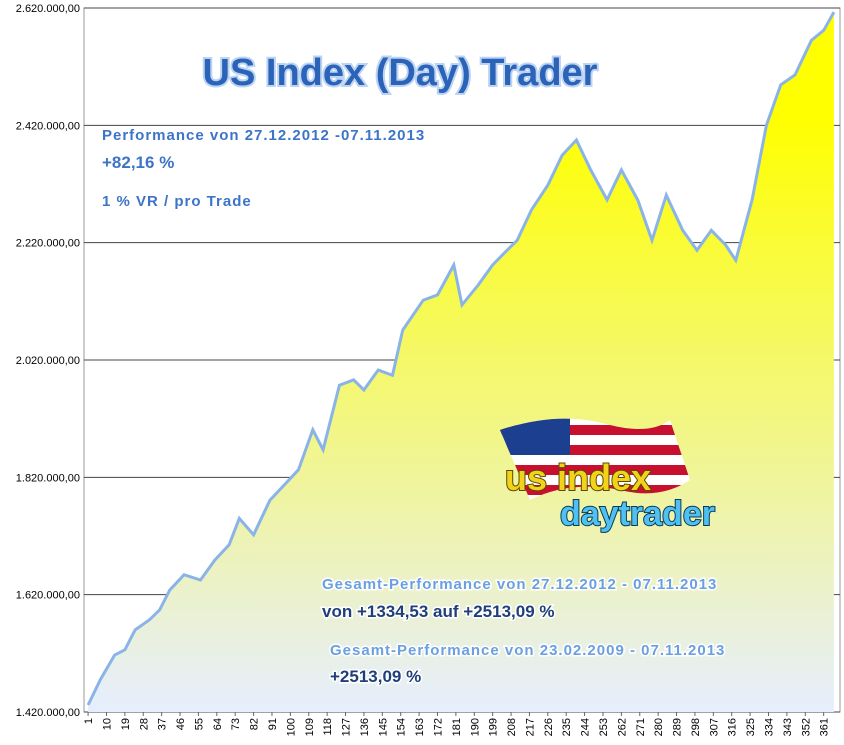 Image resolution: width=844 pixels, height=745 pixels. I want to click on x-tick-label: 55, so click(199, 724).